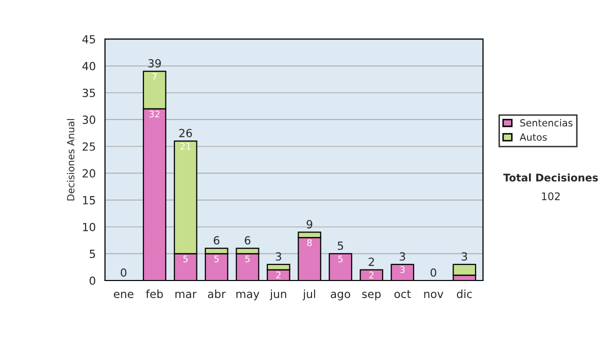 This screenshot has height=340, width=600. What do you see at coordinates (371, 262) in the screenshot?
I see `total-label: 2` at bounding box center [371, 262].